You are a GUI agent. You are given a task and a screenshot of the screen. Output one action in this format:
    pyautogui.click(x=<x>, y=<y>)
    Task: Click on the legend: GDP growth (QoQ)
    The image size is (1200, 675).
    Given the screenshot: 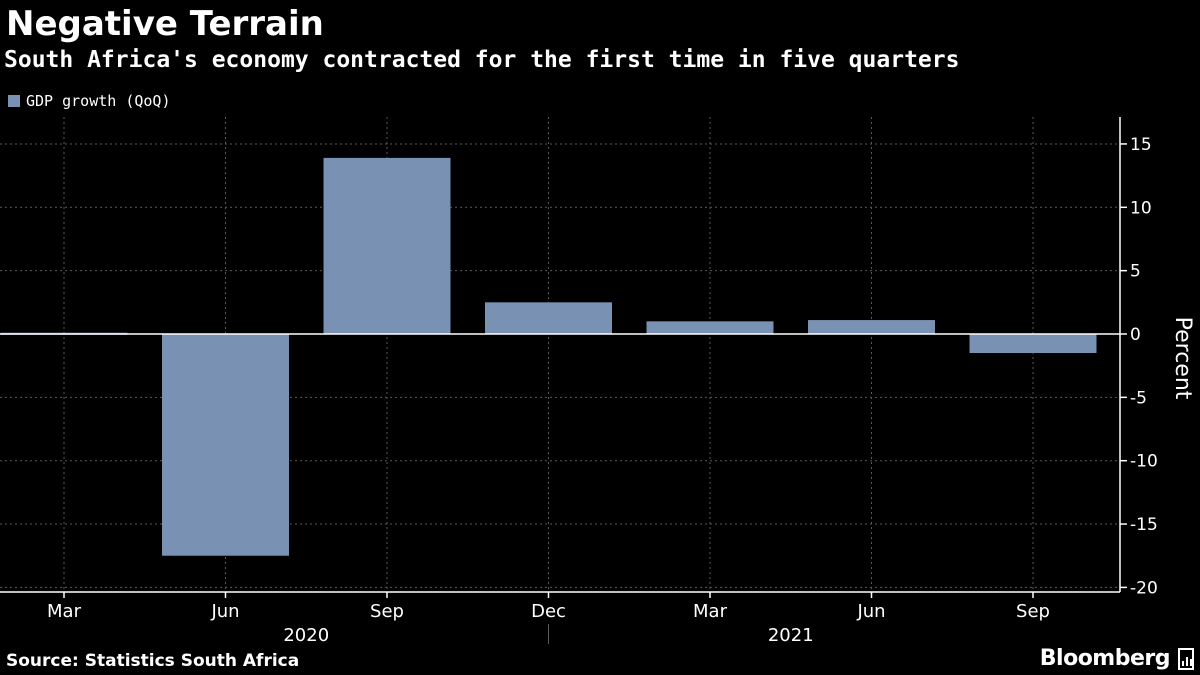 What is the action you would take?
    pyautogui.click(x=89, y=101)
    